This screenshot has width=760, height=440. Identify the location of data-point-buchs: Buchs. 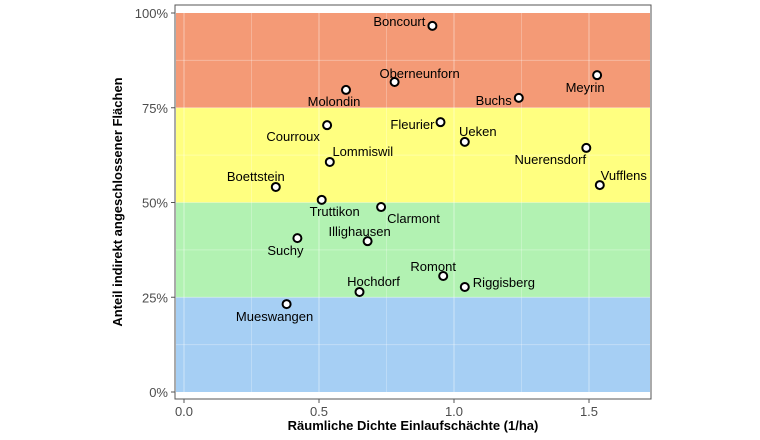
(500, 100).